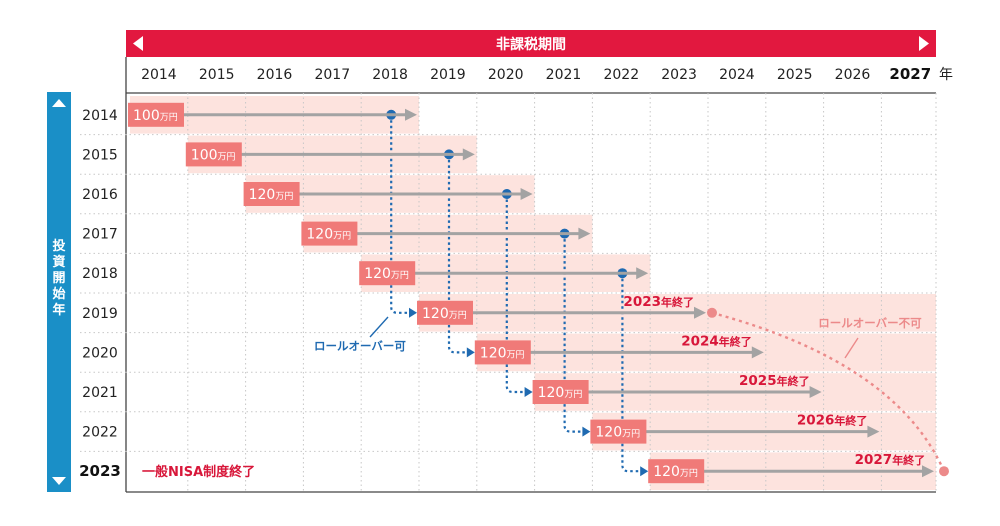 This screenshot has height=526, width=1000. What do you see at coordinates (100, 235) in the screenshot?
I see `row-year-2017: 2017` at bounding box center [100, 235].